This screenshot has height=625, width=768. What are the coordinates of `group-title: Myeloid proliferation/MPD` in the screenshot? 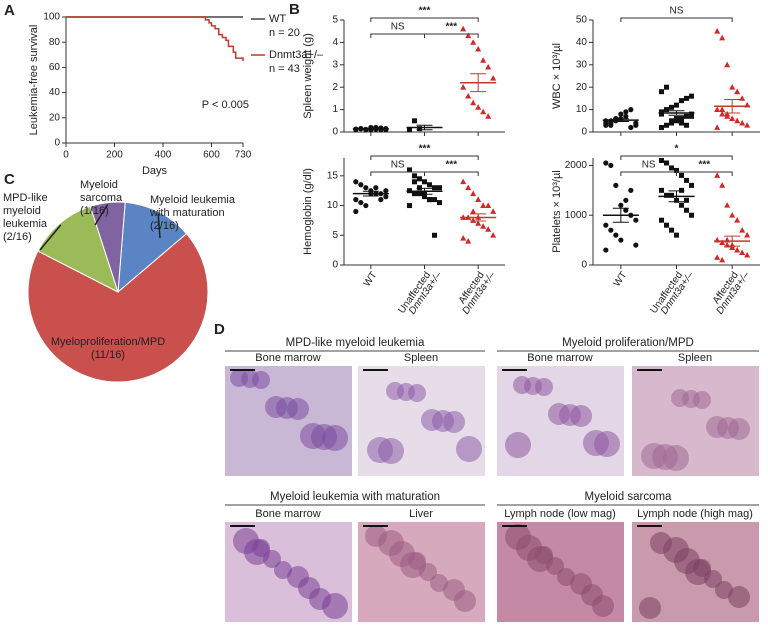 It's located at (628, 343).